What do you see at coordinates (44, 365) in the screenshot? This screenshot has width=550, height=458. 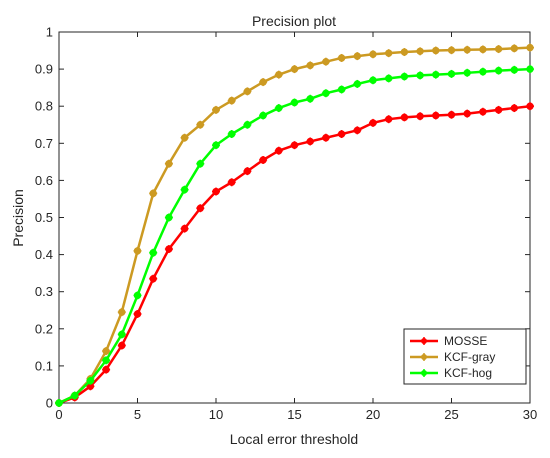 I see `y-tick-label: 0.1` at bounding box center [44, 365].